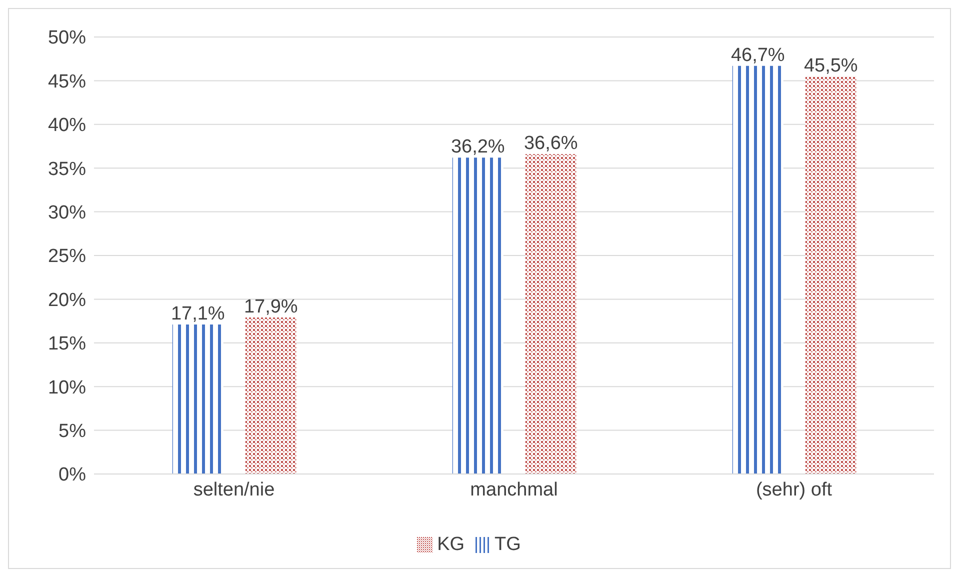 Image resolution: width=957 pixels, height=575 pixels. I want to click on data-label: 17,9%, so click(271, 307).